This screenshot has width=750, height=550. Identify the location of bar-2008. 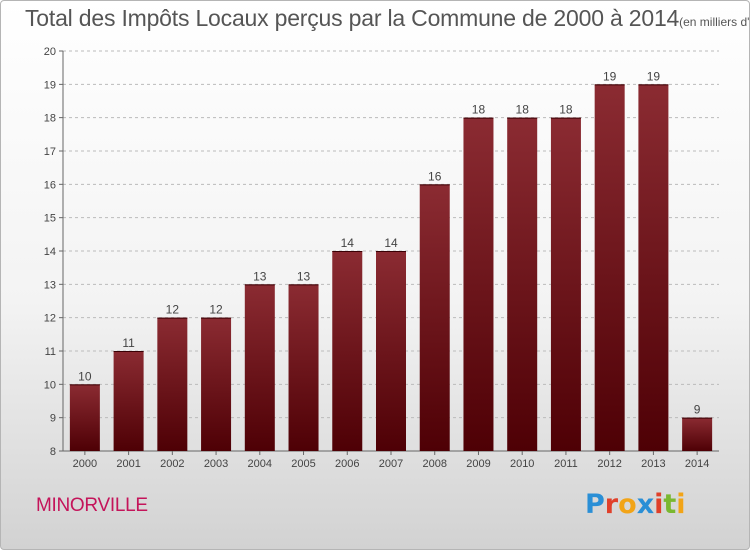
(434, 318).